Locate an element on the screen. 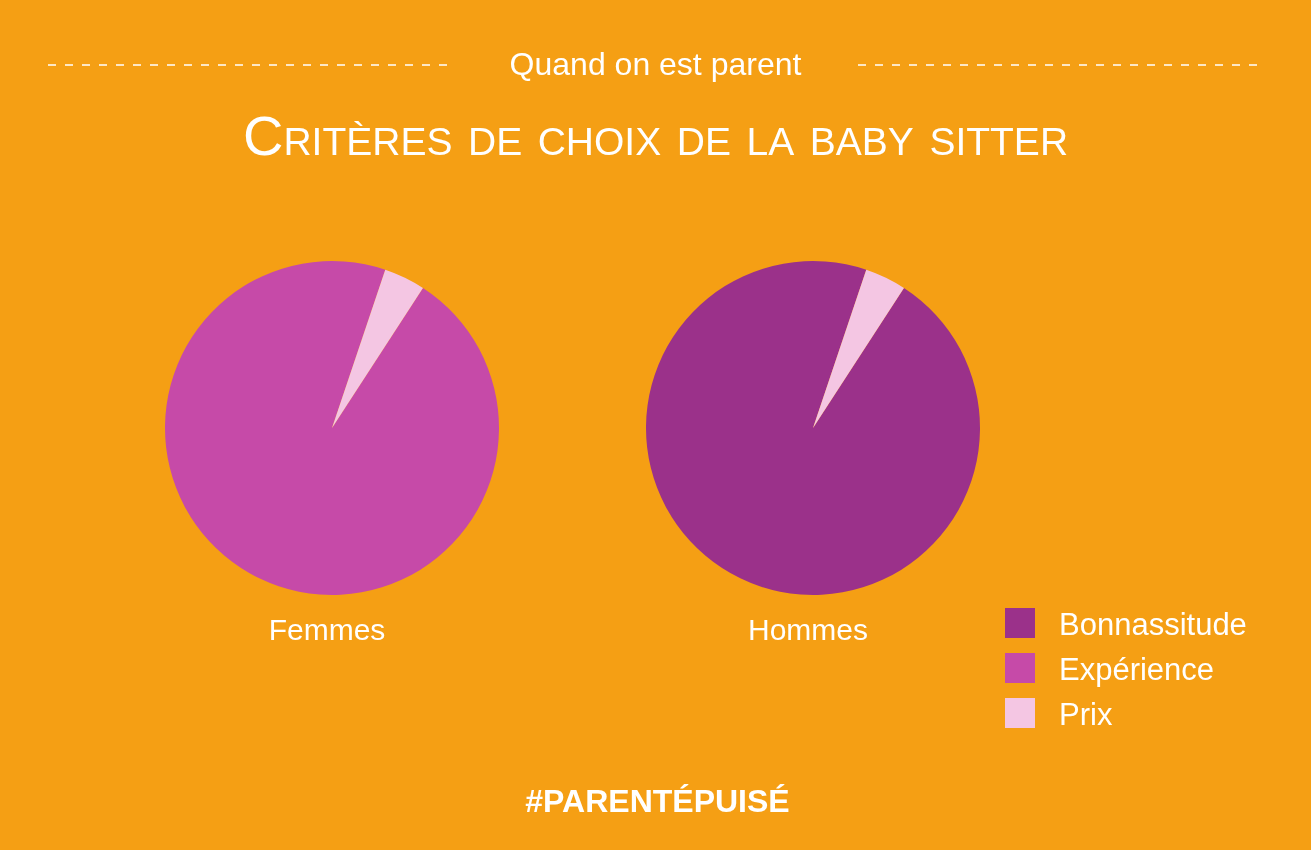 The image size is (1311, 850). slice-label: Hommes is located at coordinates (808, 629).